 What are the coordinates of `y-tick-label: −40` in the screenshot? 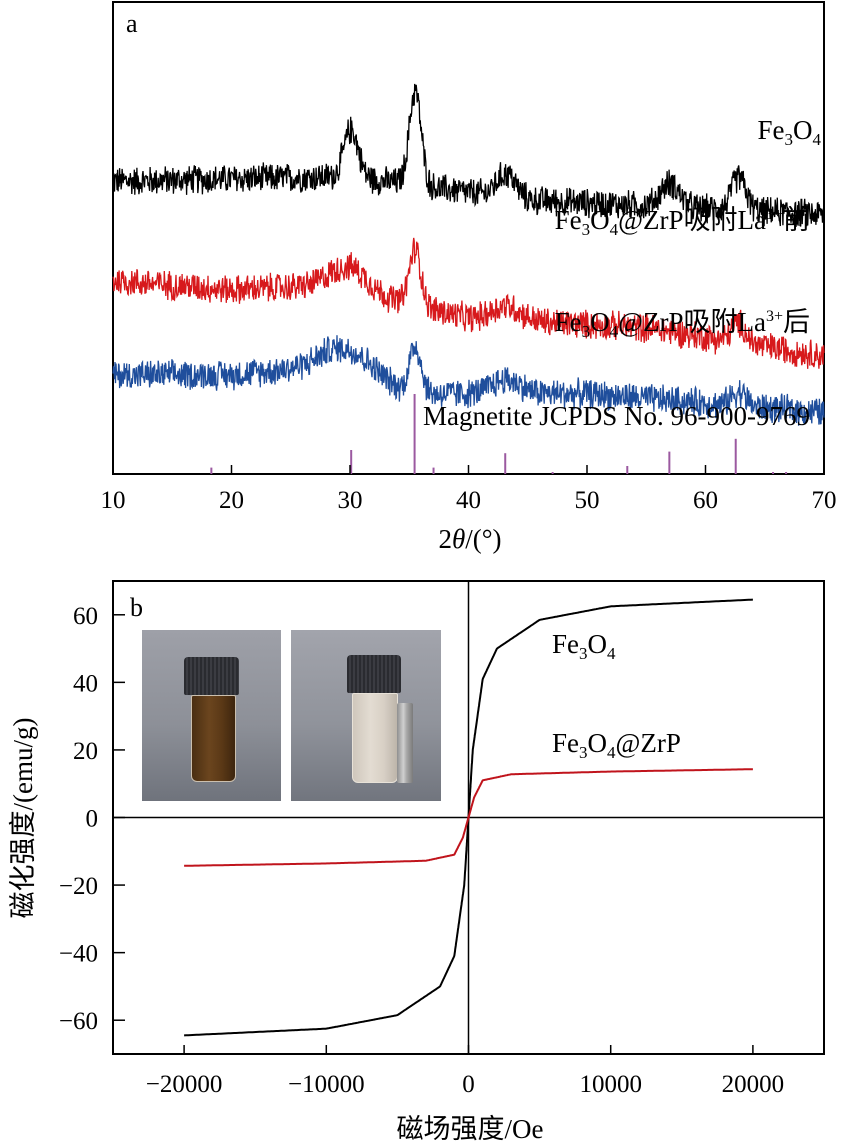 It's located at (78, 954).